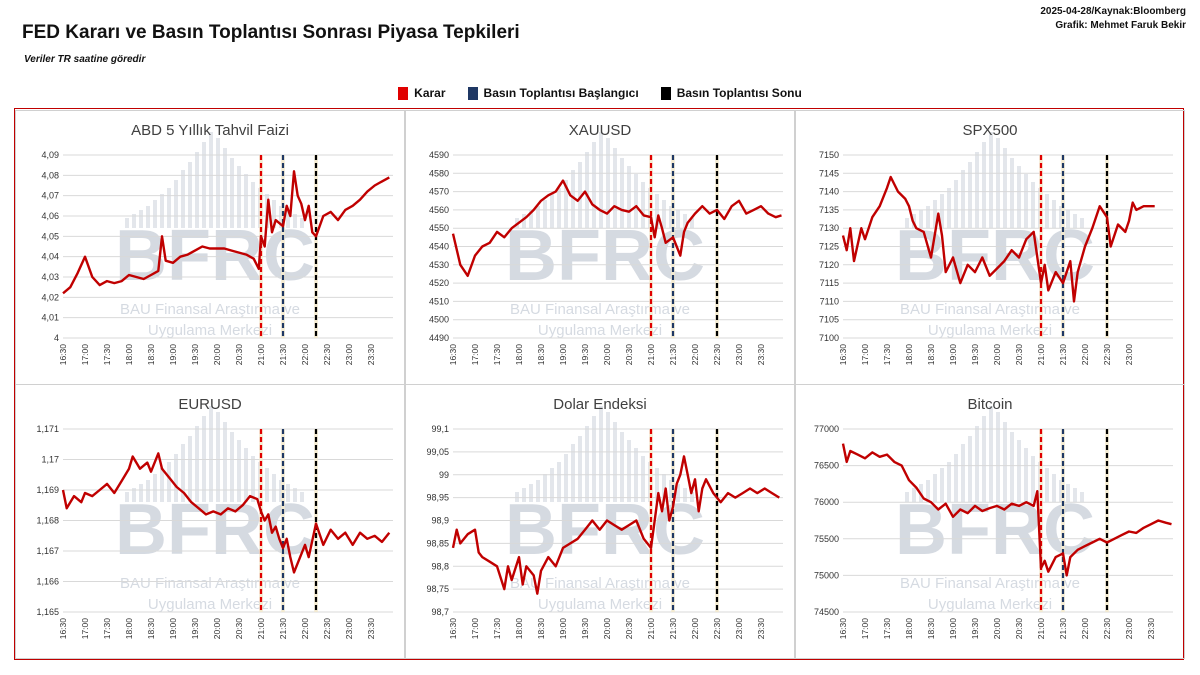 This screenshot has width=1200, height=675. What do you see at coordinates (739, 93) in the screenshot?
I see `legend-label-basin-sonu: Basın Toplantısı Sonu` at bounding box center [739, 93].